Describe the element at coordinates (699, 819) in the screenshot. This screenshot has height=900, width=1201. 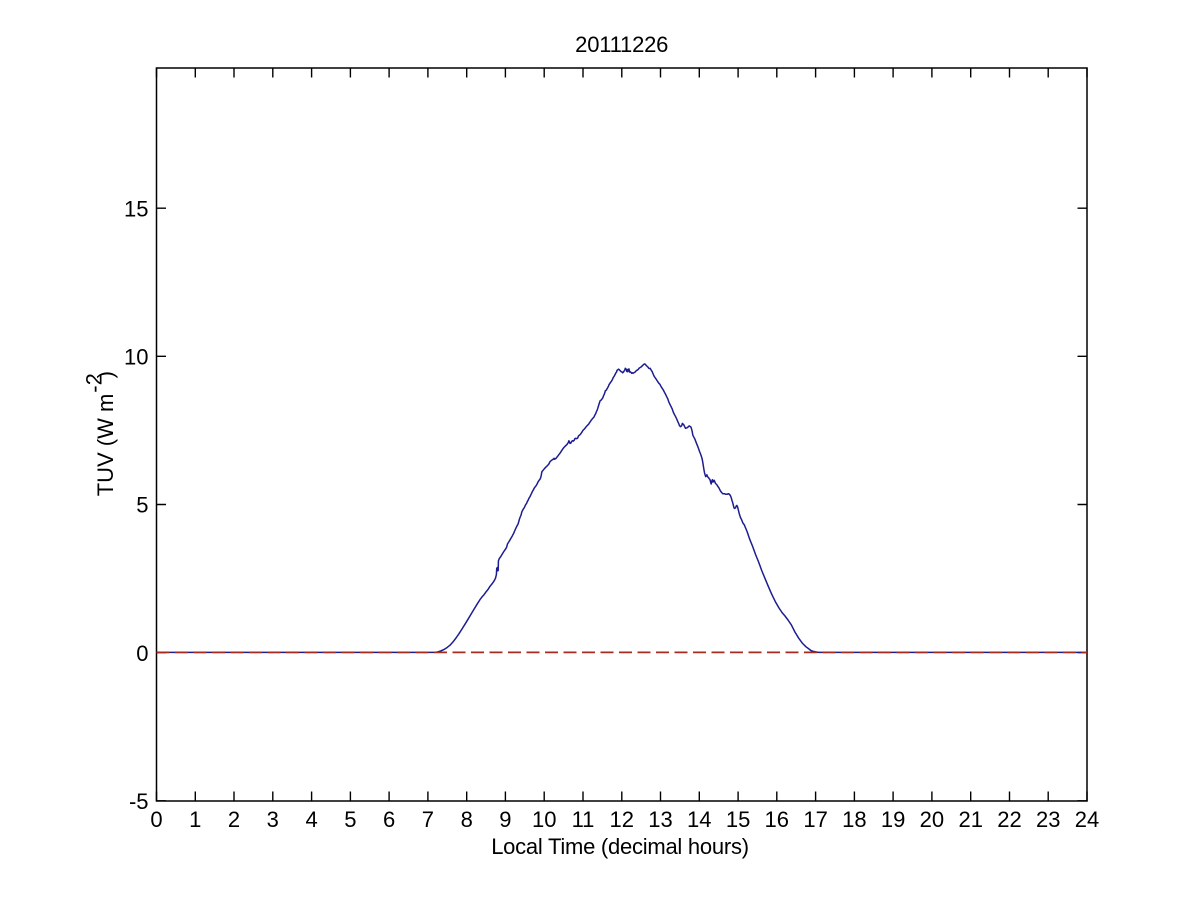
I see `svg-text: 14` at that location.